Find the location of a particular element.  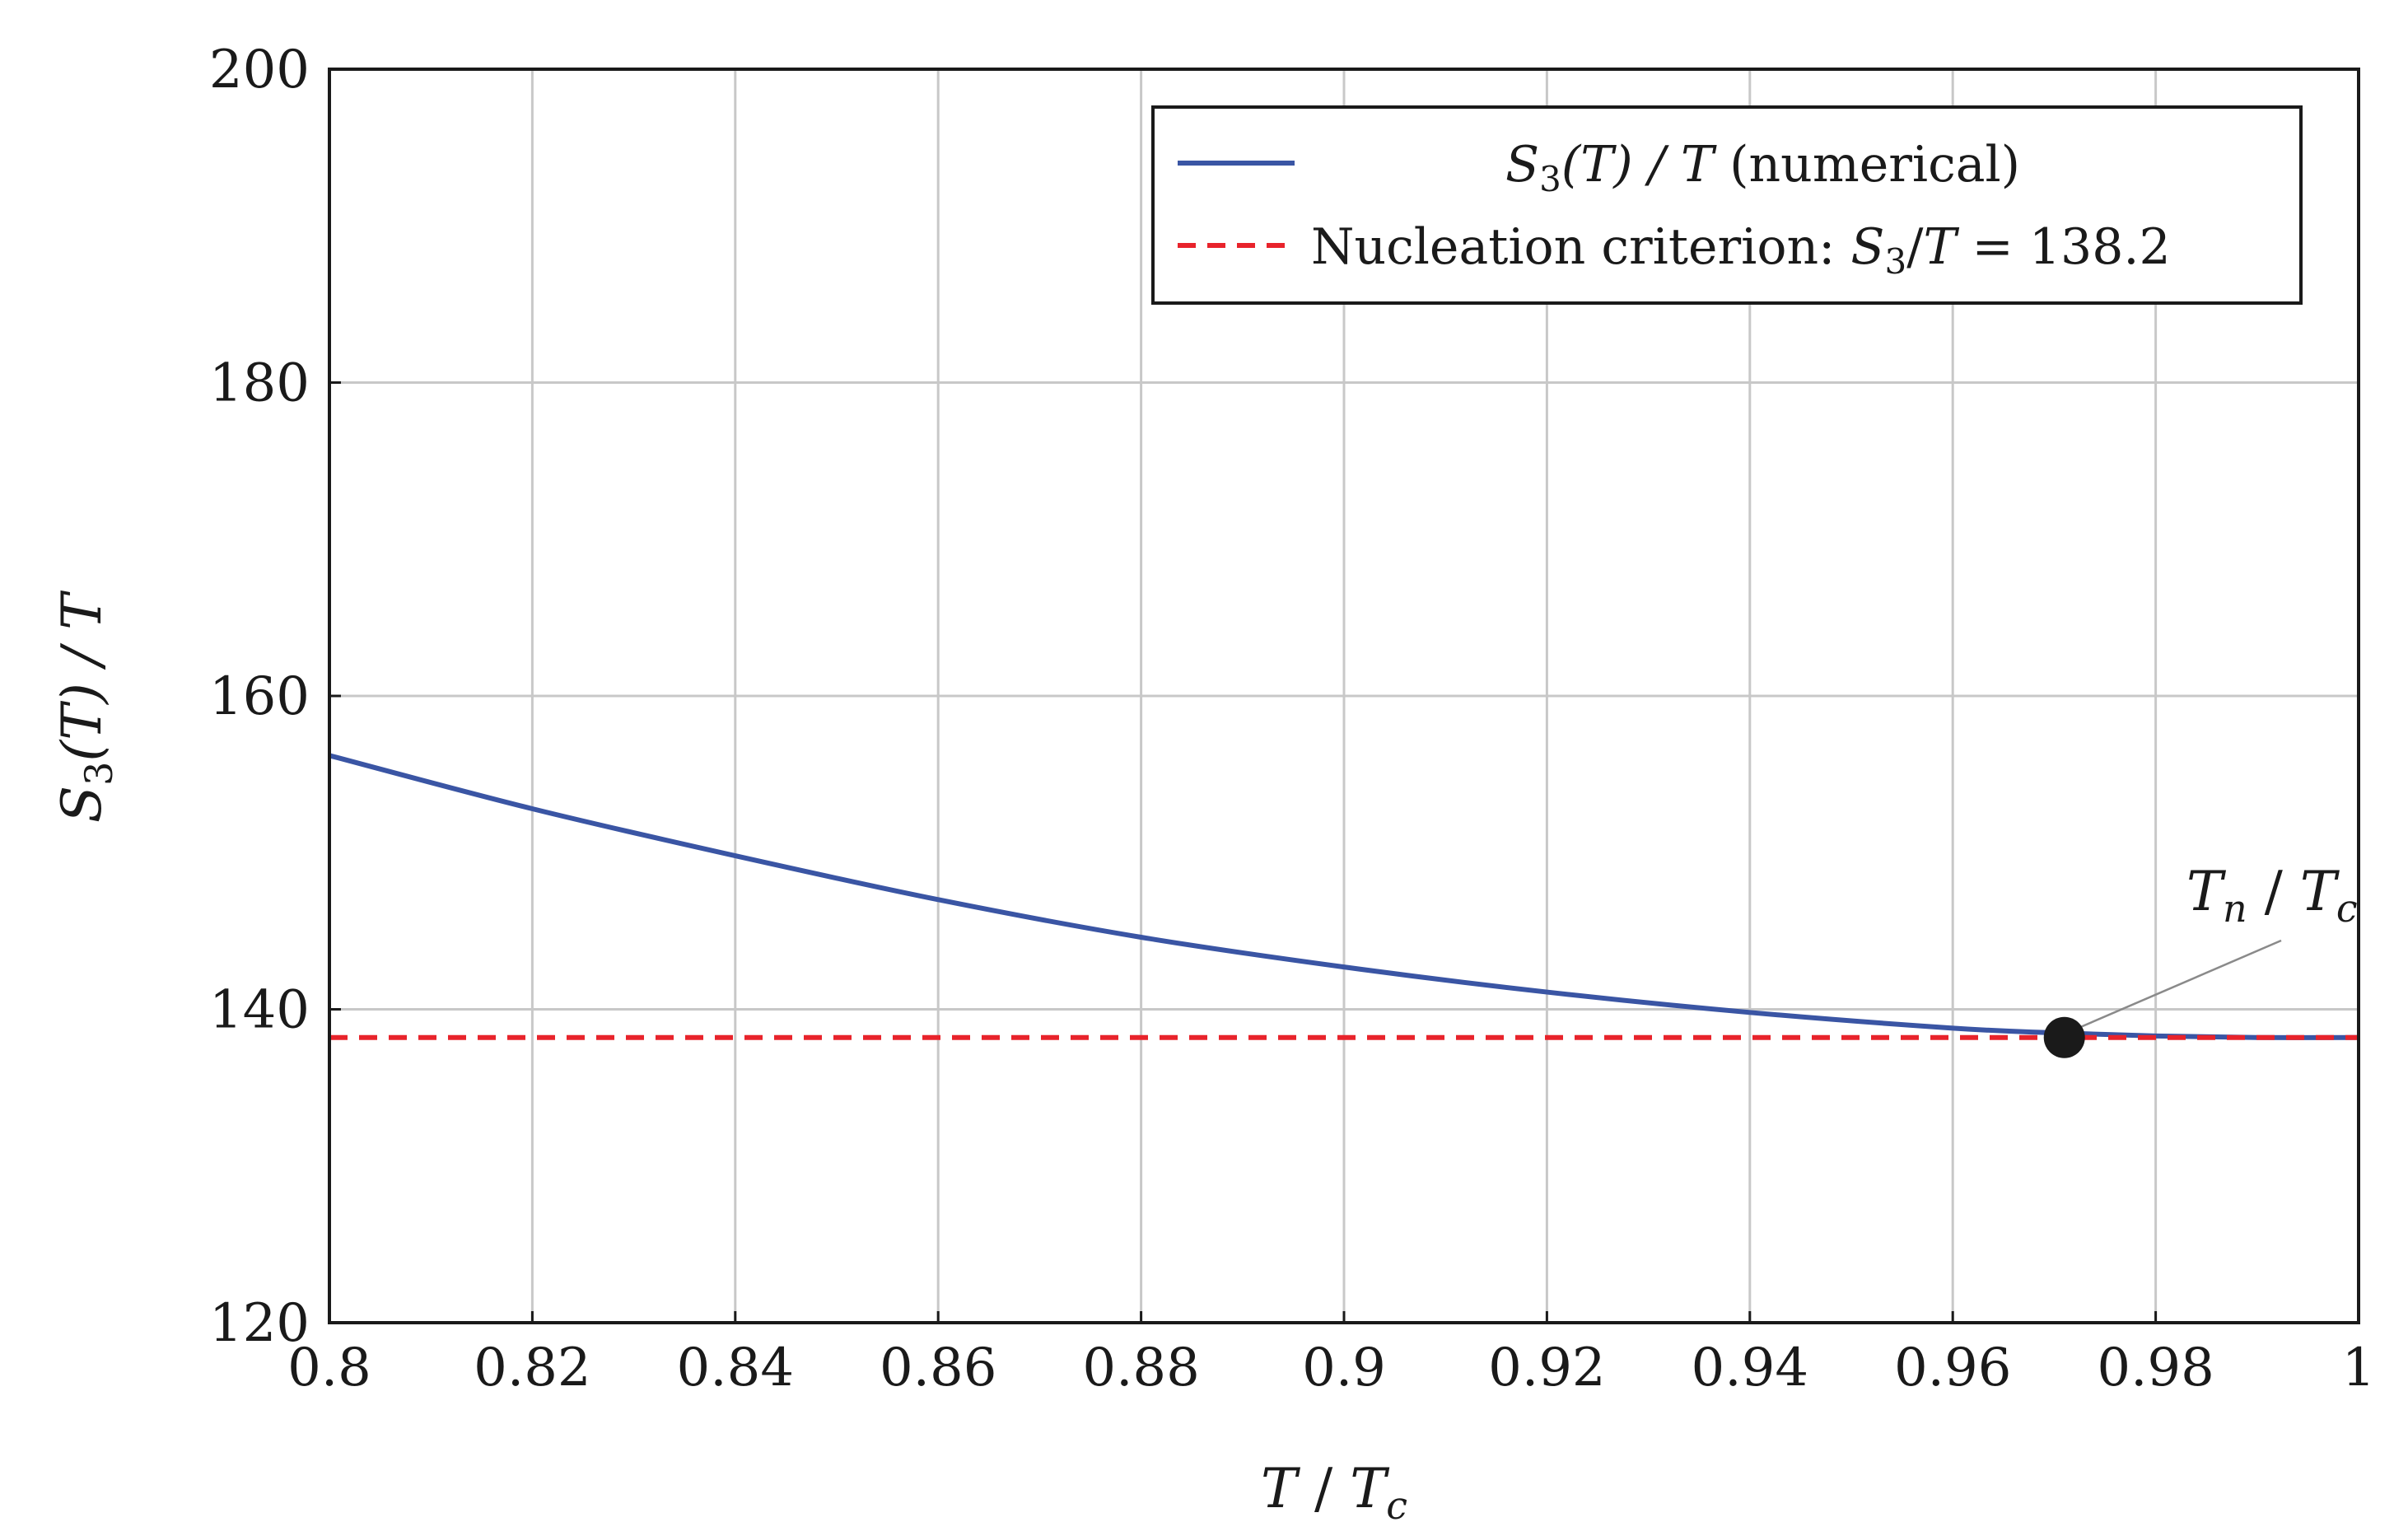

annotation-label: Tn / Tc is located at coordinates (2272, 895).